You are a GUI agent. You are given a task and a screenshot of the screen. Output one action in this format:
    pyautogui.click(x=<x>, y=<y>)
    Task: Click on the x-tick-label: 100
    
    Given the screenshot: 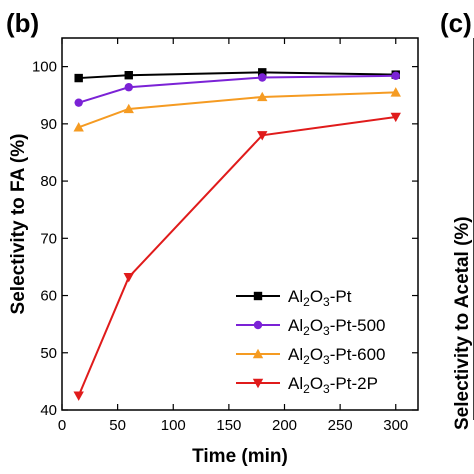 What is the action you would take?
    pyautogui.click(x=173, y=425)
    